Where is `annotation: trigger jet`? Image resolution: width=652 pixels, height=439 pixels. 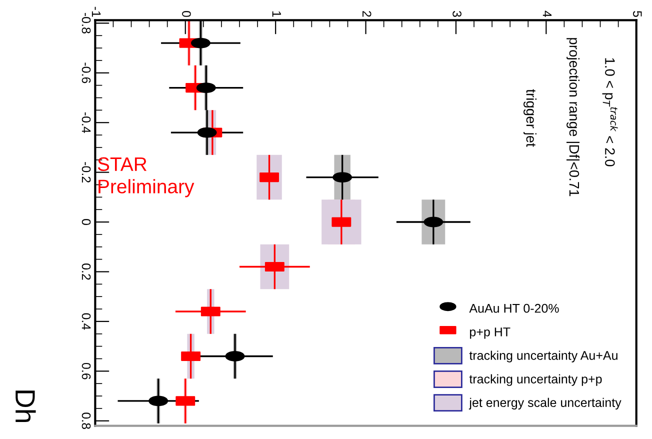
annotation: trigger jet is located at coordinates (530, 118).